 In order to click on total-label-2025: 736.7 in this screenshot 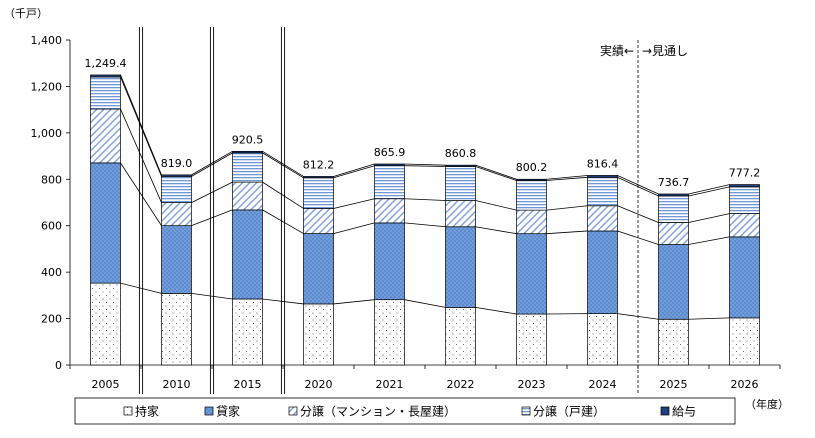, I will do `click(674, 182)`.